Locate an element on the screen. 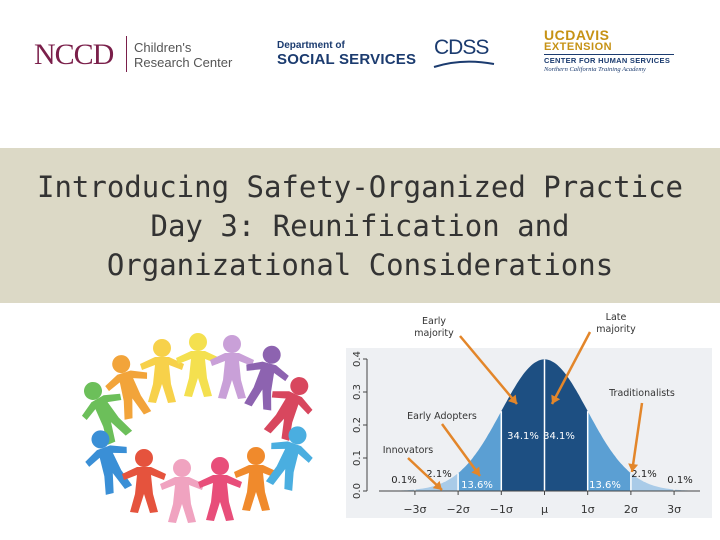 The image size is (720, 540). cdss-swoosh-icon is located at coordinates (464, 64).